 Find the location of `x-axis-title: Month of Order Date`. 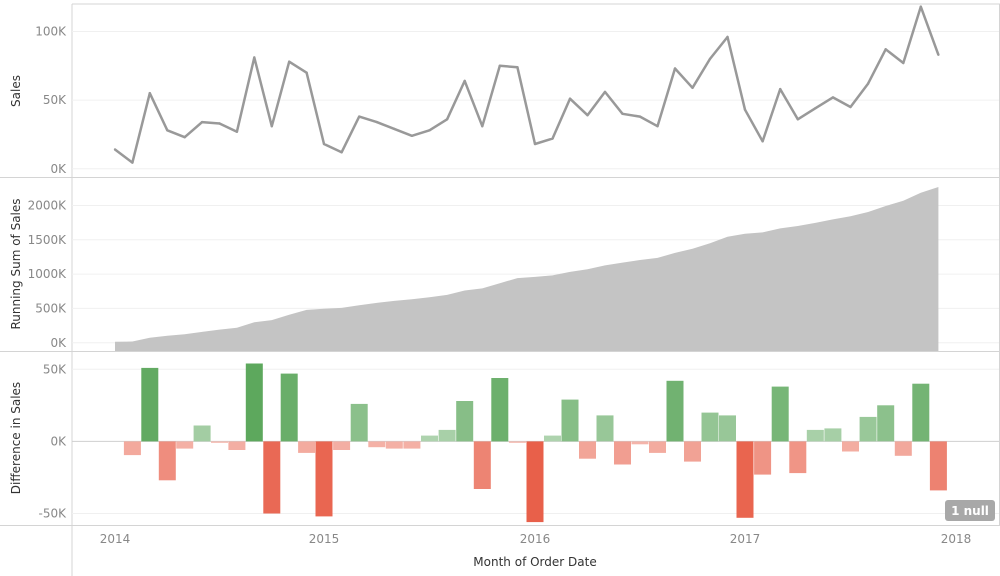

x-axis-title: Month of Order Date is located at coordinates (534, 562).